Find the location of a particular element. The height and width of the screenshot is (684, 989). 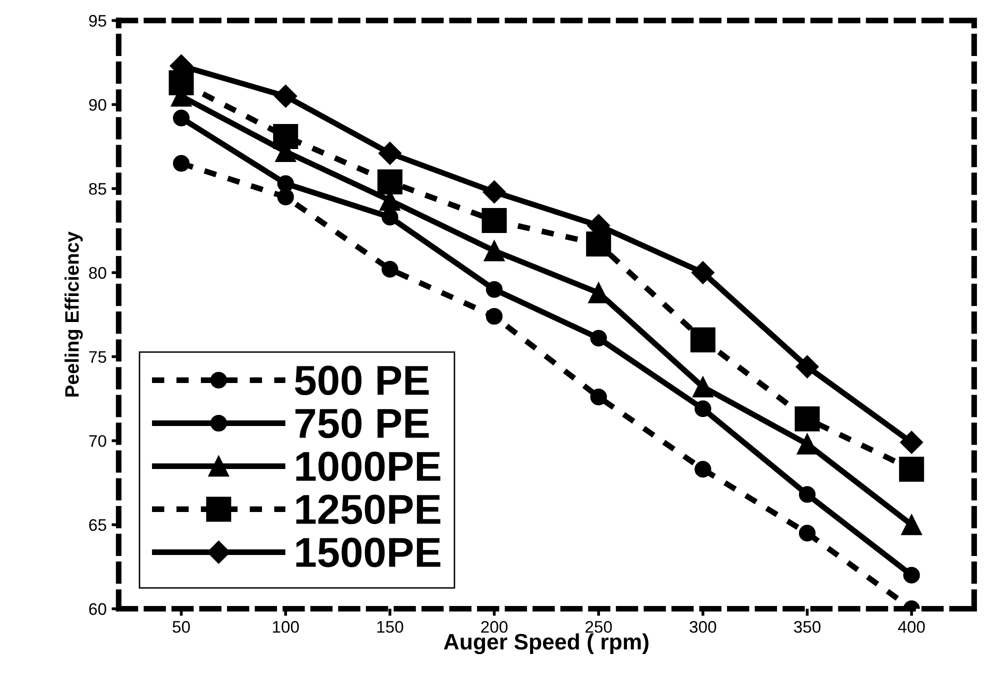

y-tick-label: 65 is located at coordinates (97, 525).